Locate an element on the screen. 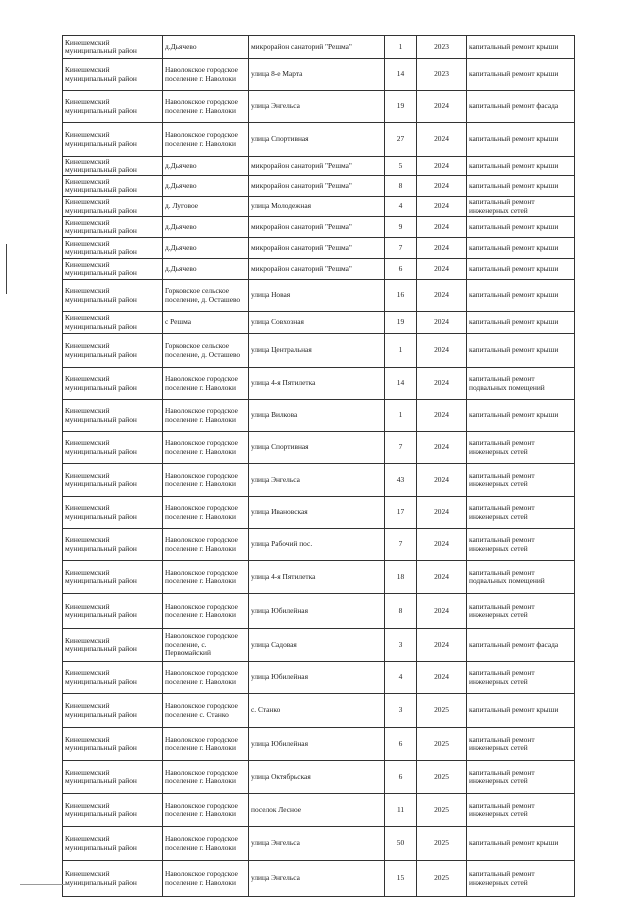 This screenshot has height=905, width=640. cell-house-number: 14 is located at coordinates (400, 383).